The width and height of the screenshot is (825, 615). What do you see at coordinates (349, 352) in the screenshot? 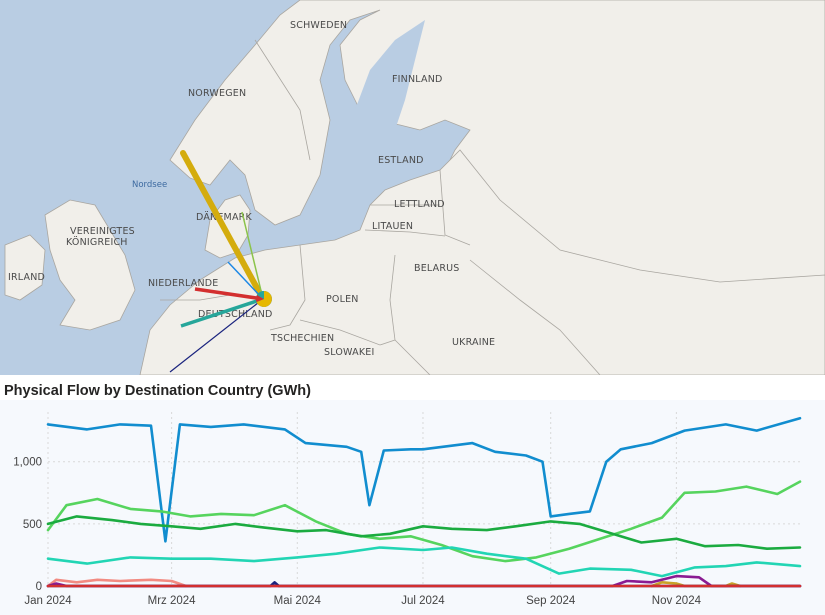
I see `label-slowakei: SLOWAKEI` at bounding box center [349, 352].